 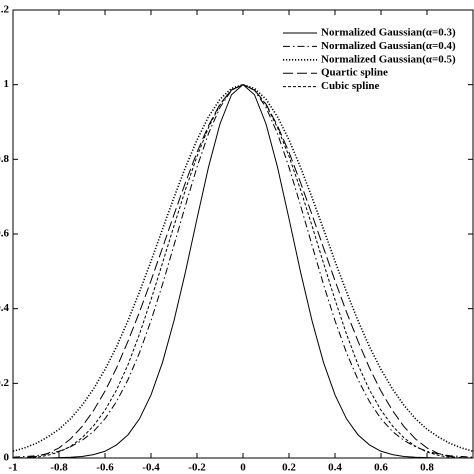 I want to click on x-tick-label: 0.8, so click(x=427, y=468).